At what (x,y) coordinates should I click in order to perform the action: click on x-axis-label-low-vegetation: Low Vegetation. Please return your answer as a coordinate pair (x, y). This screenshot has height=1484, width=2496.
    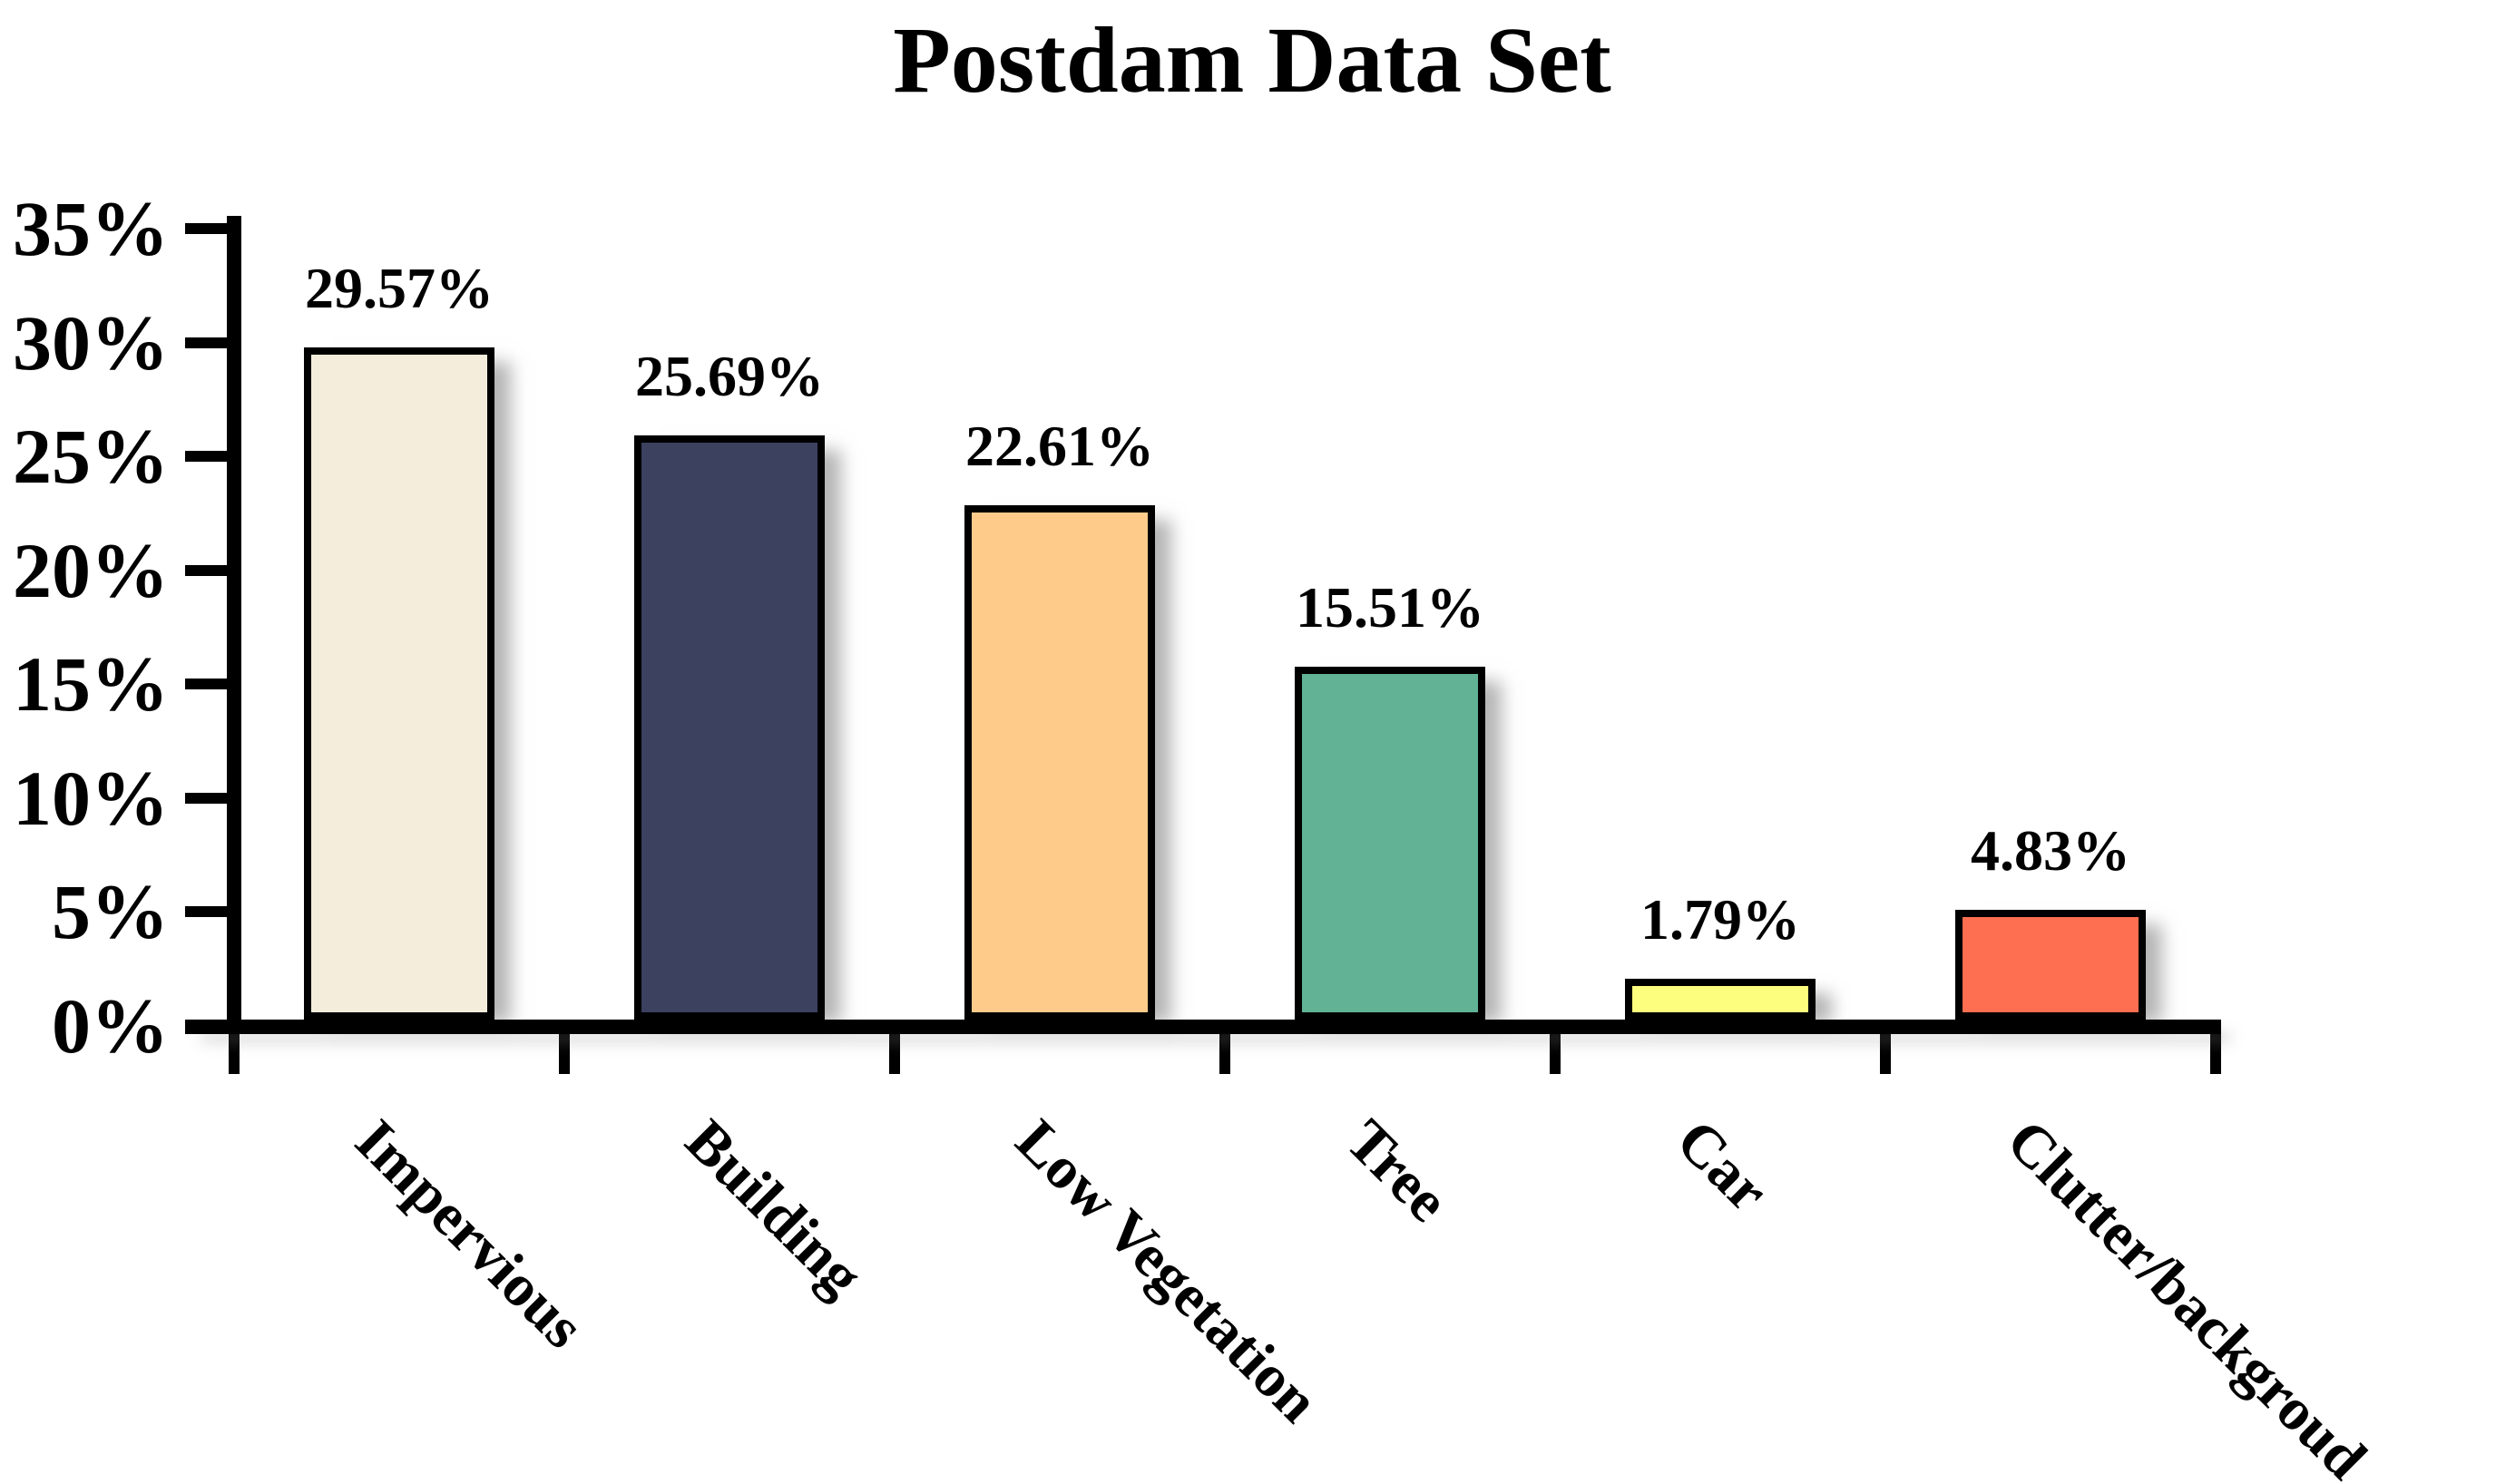
    Looking at the image, I should click on (1167, 1271).